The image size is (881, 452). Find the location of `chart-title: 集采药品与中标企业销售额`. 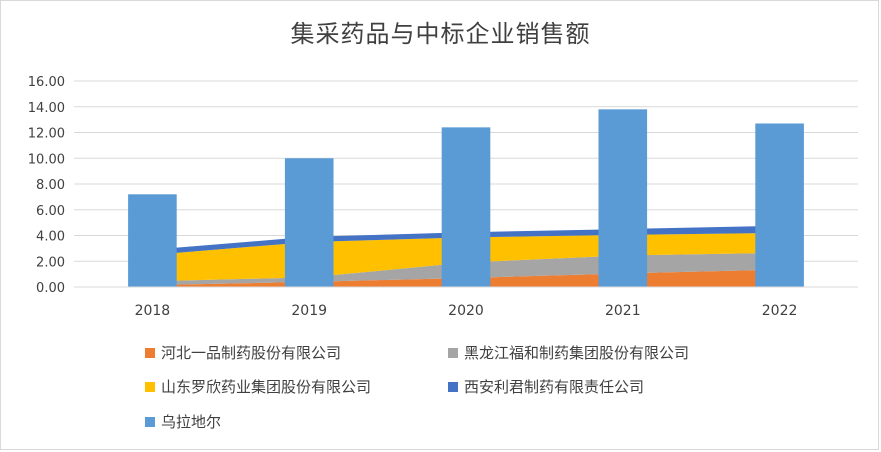

chart-title: 集采药品与中标企业销售额 is located at coordinates (440, 34).